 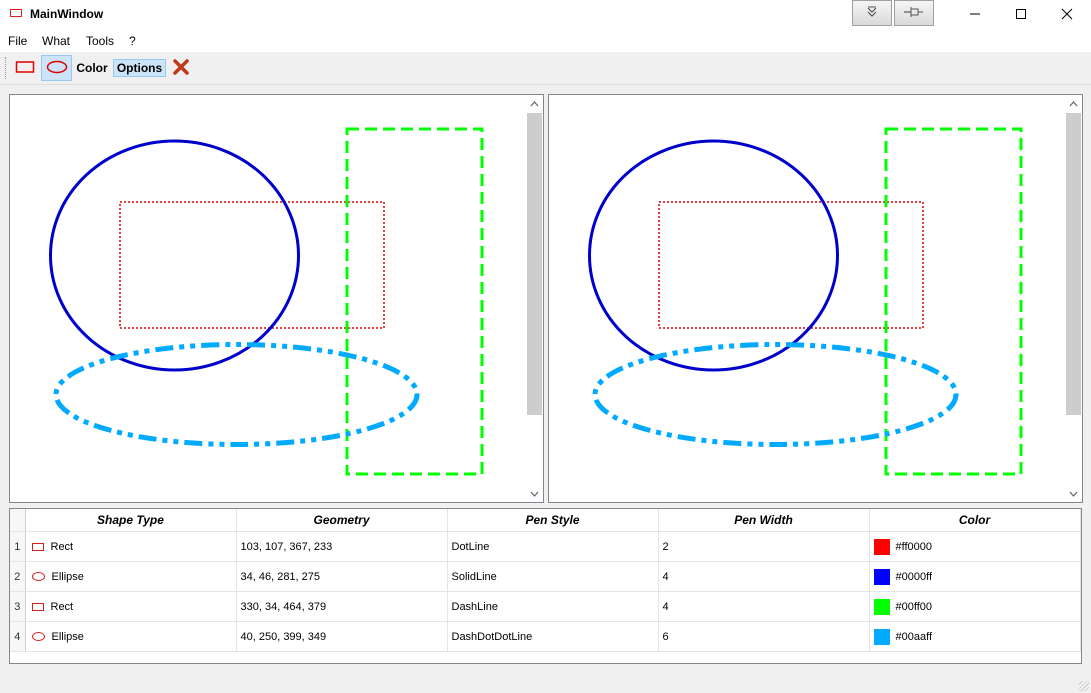 What do you see at coordinates (16, 13) in the screenshot?
I see `app-icon` at bounding box center [16, 13].